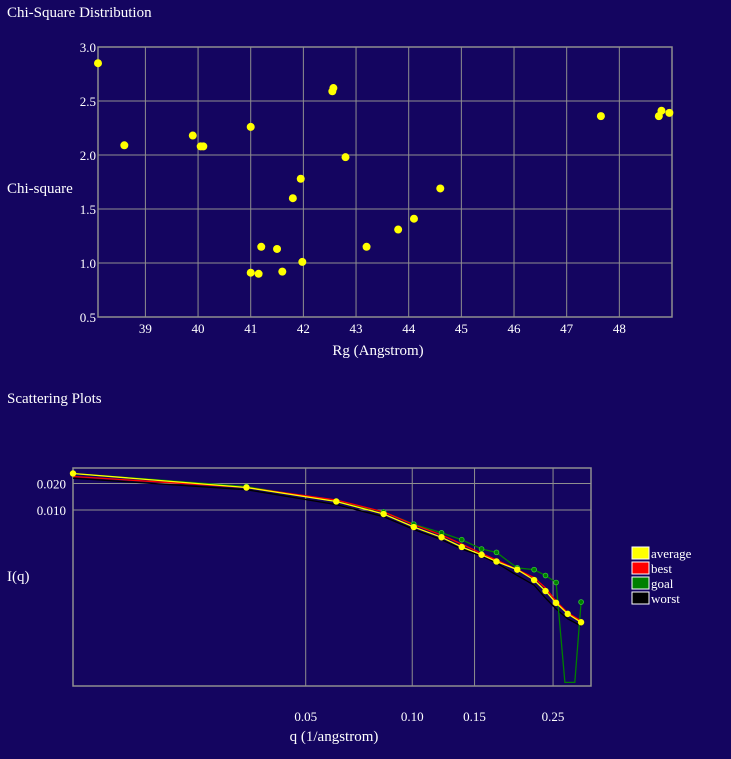 This screenshot has height=759, width=731. What do you see at coordinates (377, 351) in the screenshot?
I see `chi-x-axis-label: Rg (Angstrom)` at bounding box center [377, 351].